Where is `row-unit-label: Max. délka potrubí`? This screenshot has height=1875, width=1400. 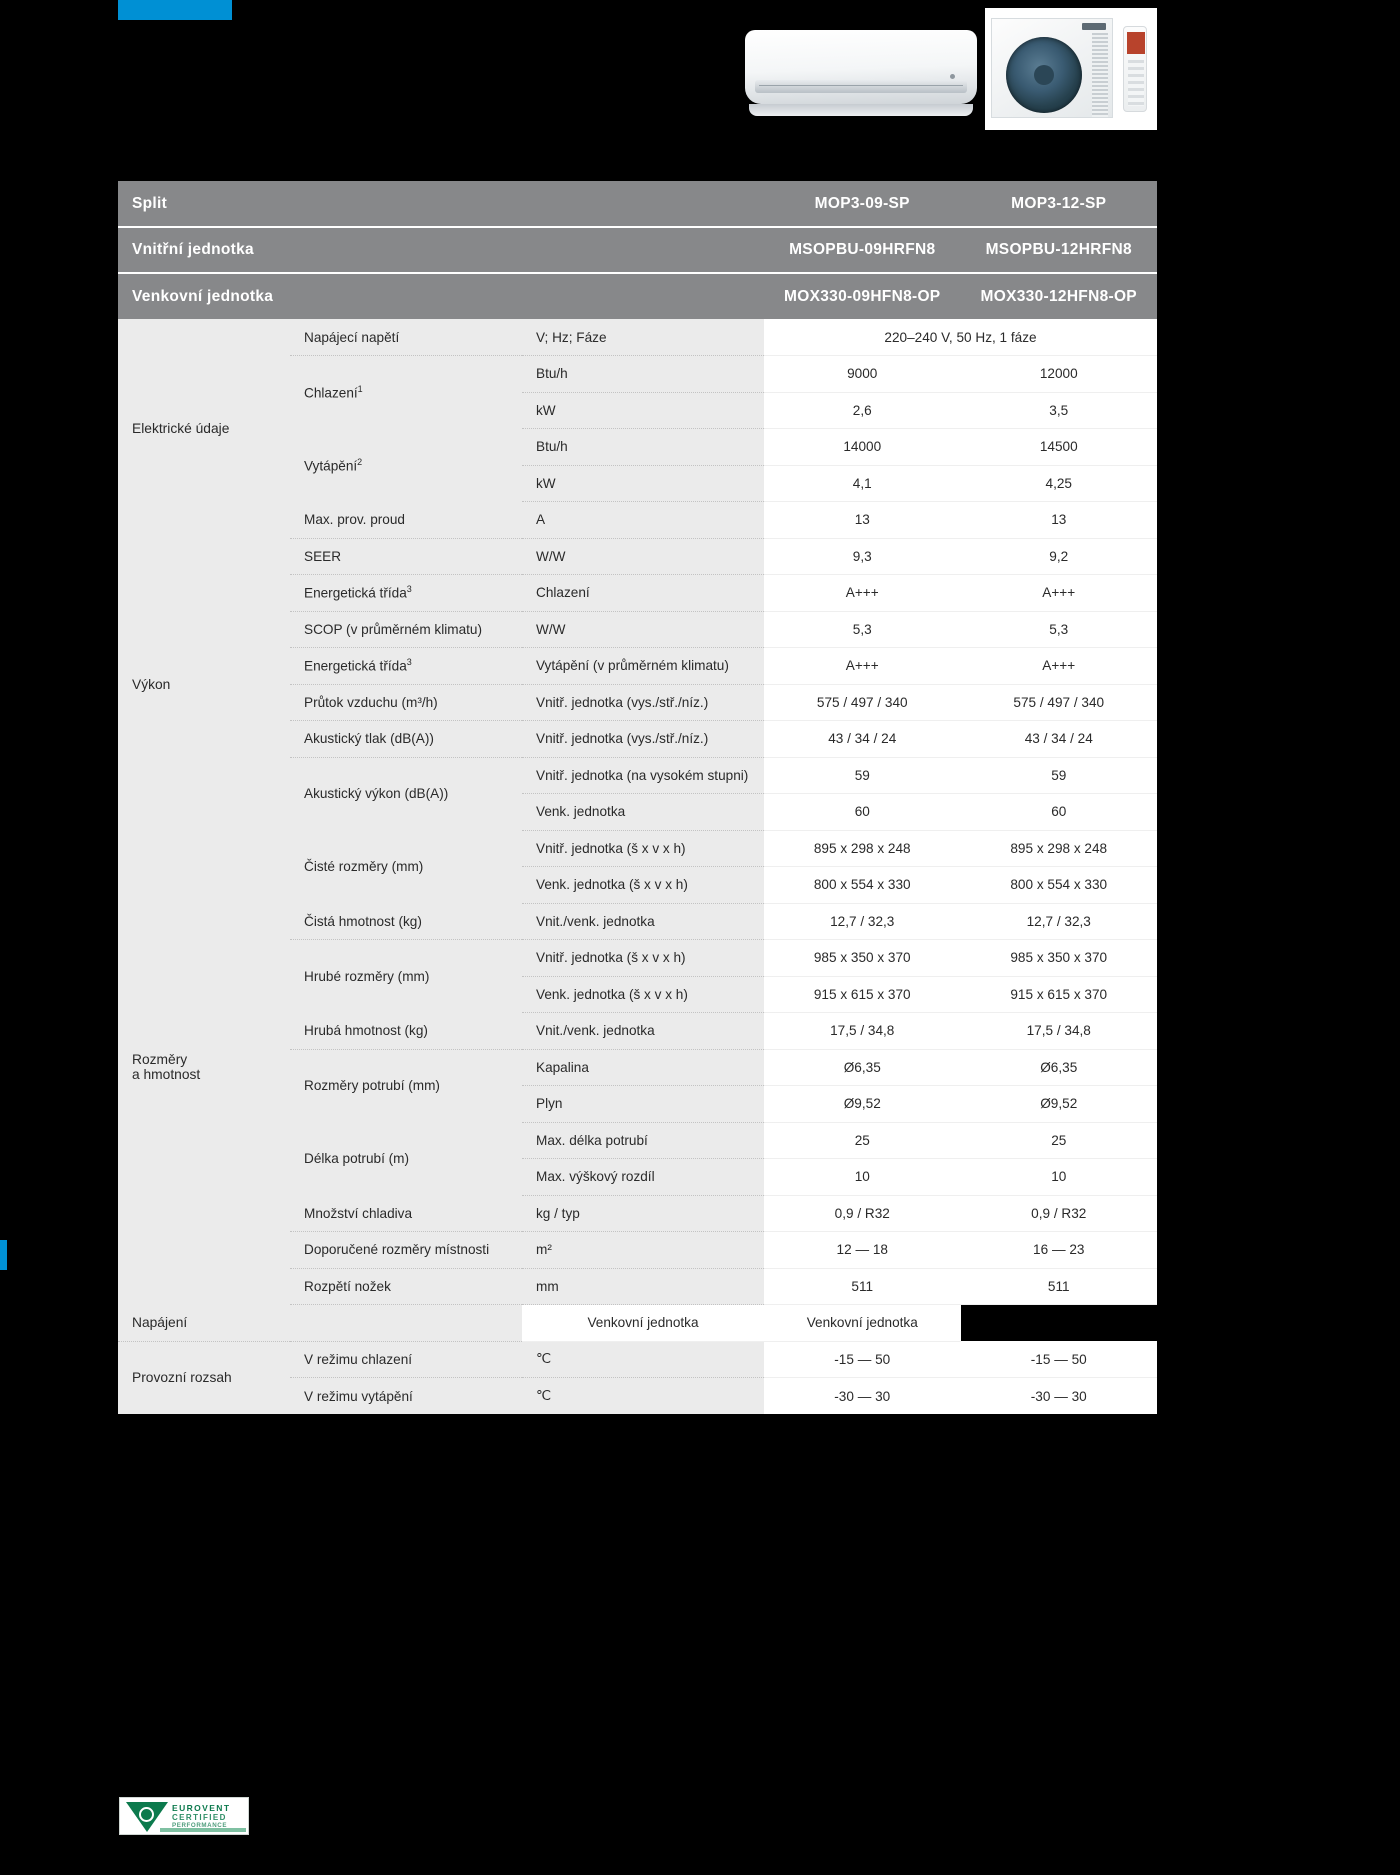
row-unit-label: Max. délka potrubí is located at coordinates (643, 1140).